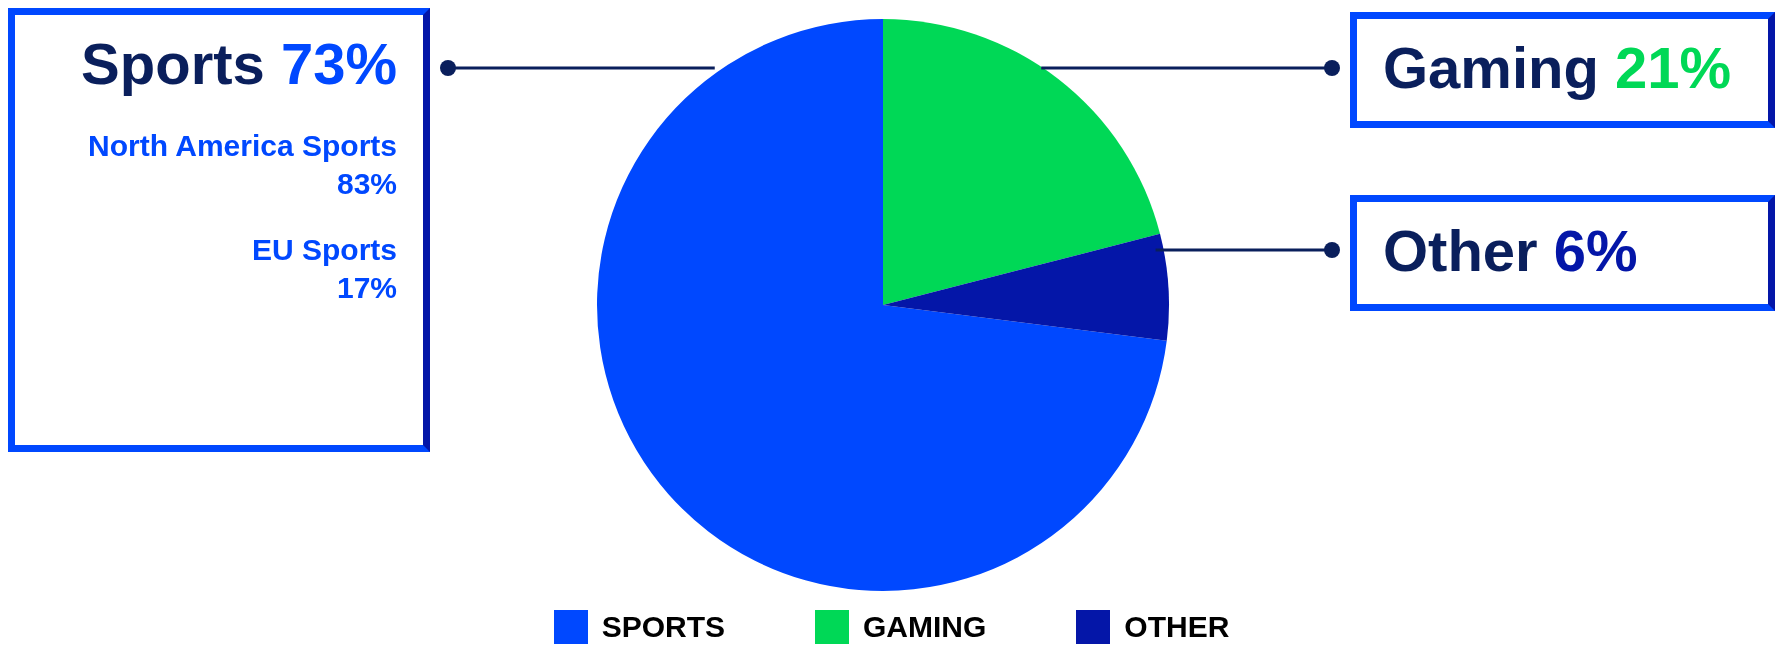 The width and height of the screenshot is (1783, 662). I want to click on data-label: Other 6%, so click(1511, 251).